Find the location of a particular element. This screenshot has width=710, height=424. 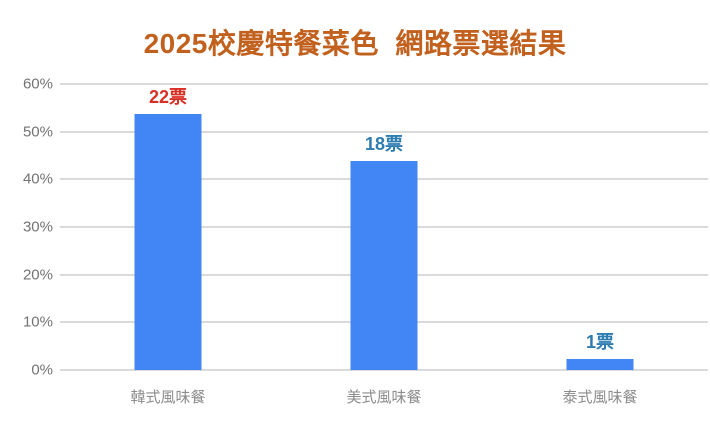

y-axis-tick-label: 10% is located at coordinates (37, 322).